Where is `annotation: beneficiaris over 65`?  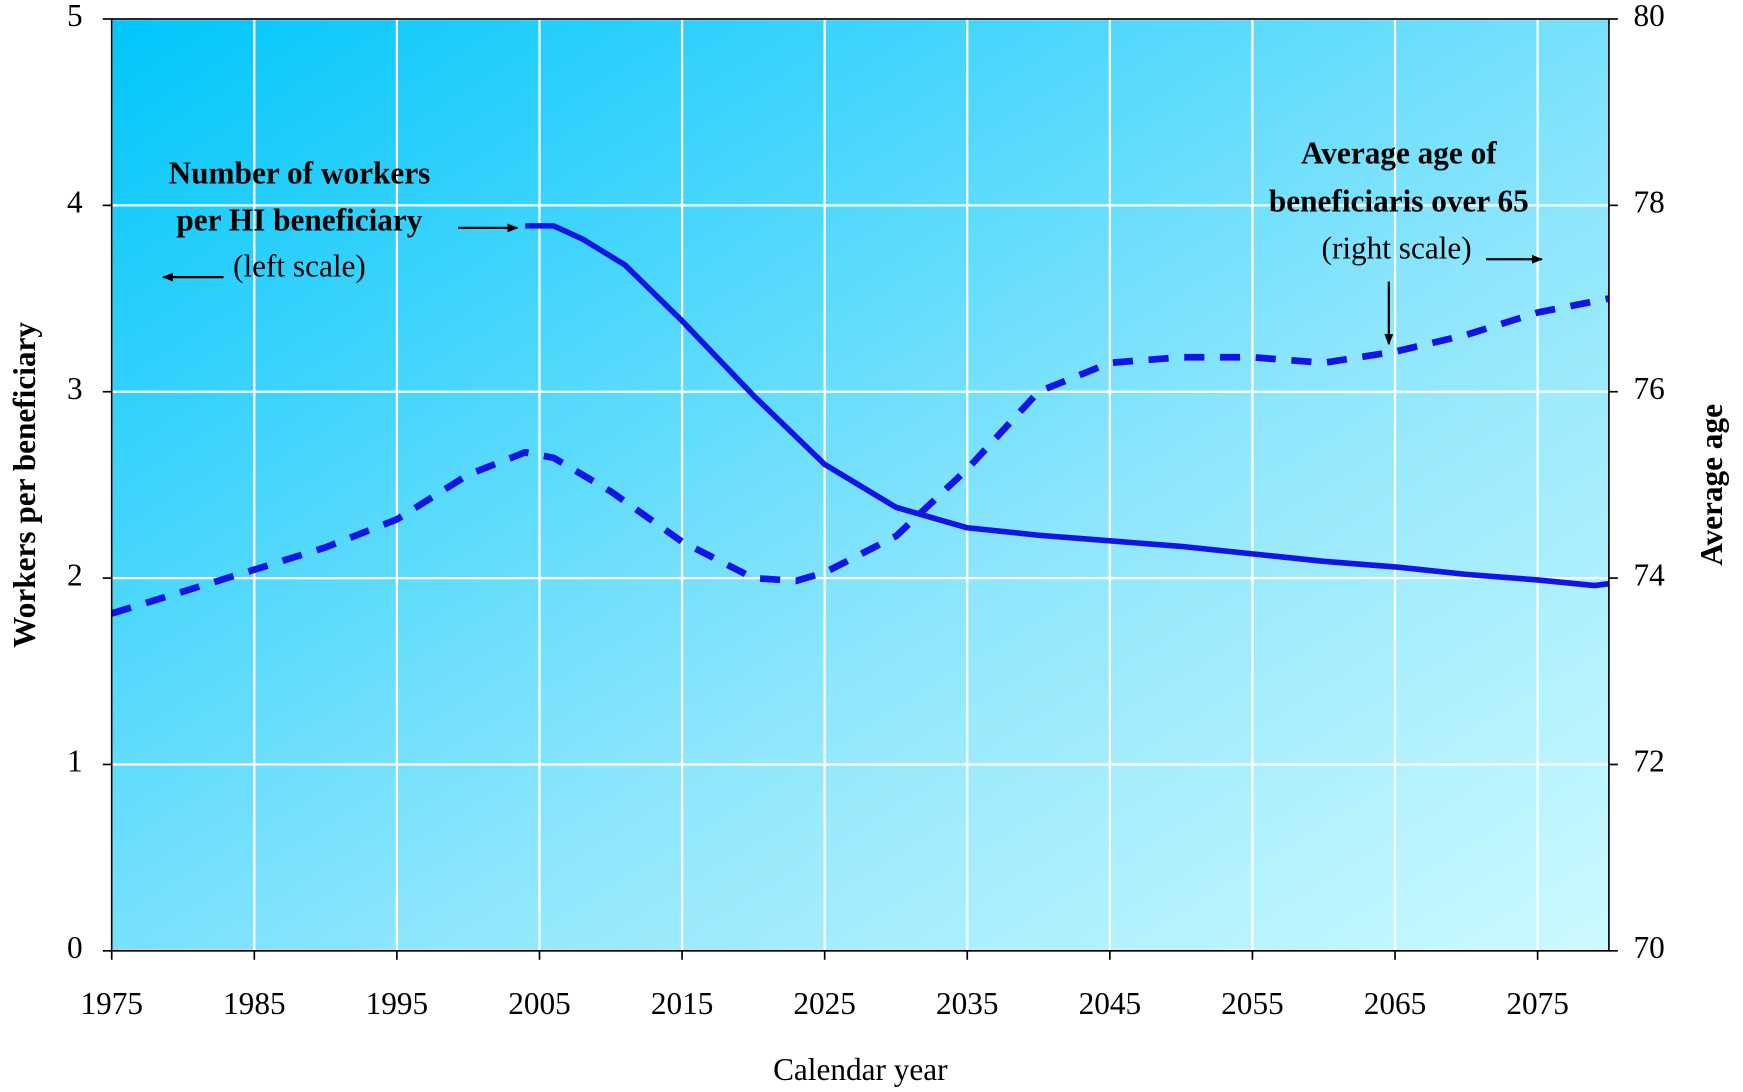 annotation: beneficiaris over 65 is located at coordinates (1399, 201).